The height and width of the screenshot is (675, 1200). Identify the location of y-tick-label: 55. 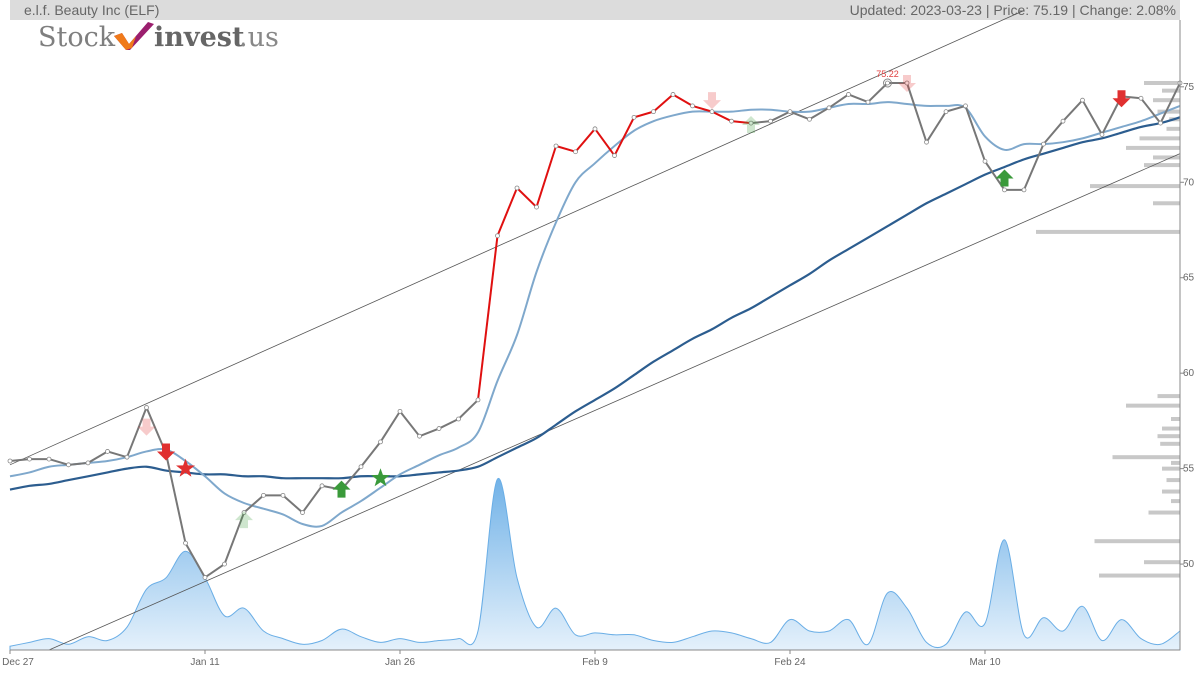
(1189, 469).